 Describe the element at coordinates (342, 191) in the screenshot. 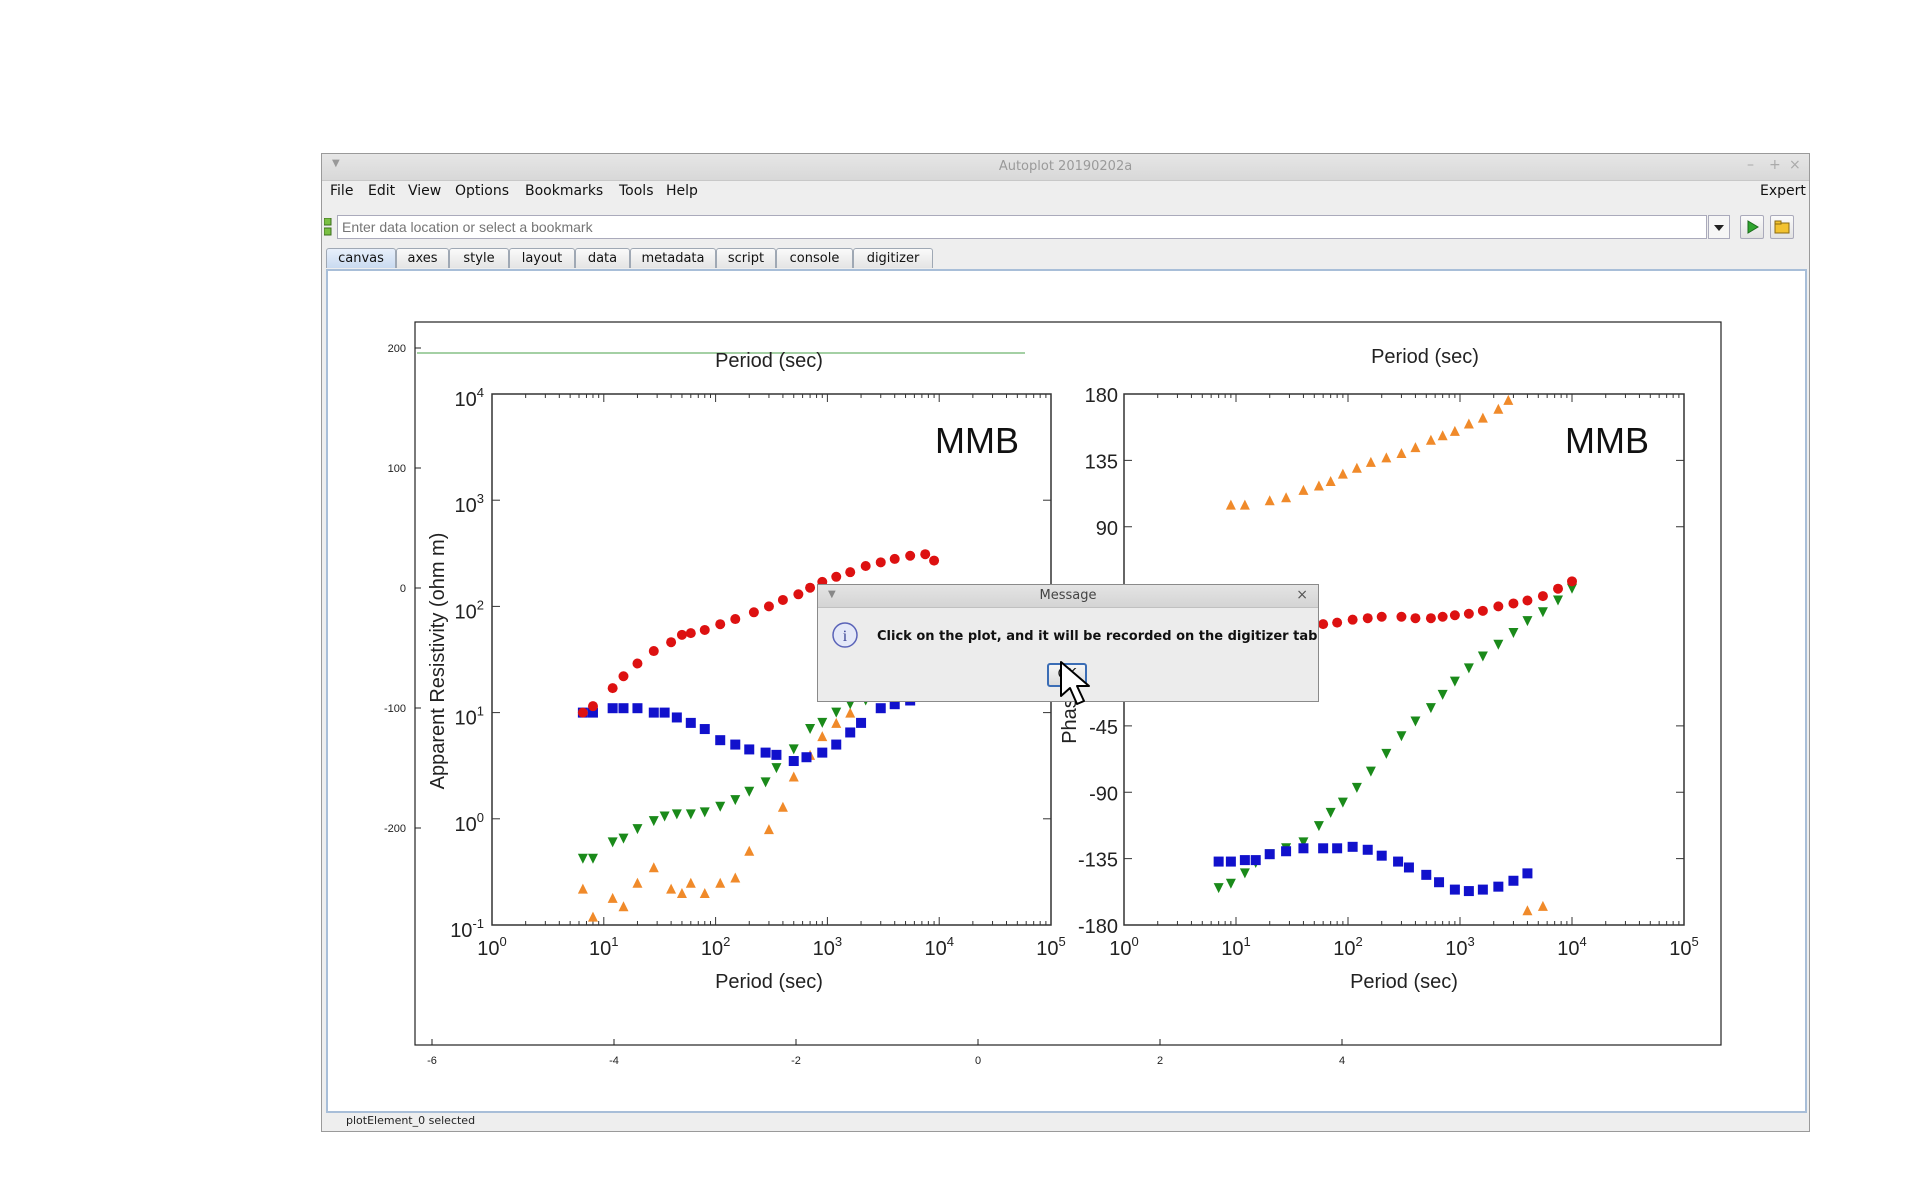

I see `menu-file: File` at that location.